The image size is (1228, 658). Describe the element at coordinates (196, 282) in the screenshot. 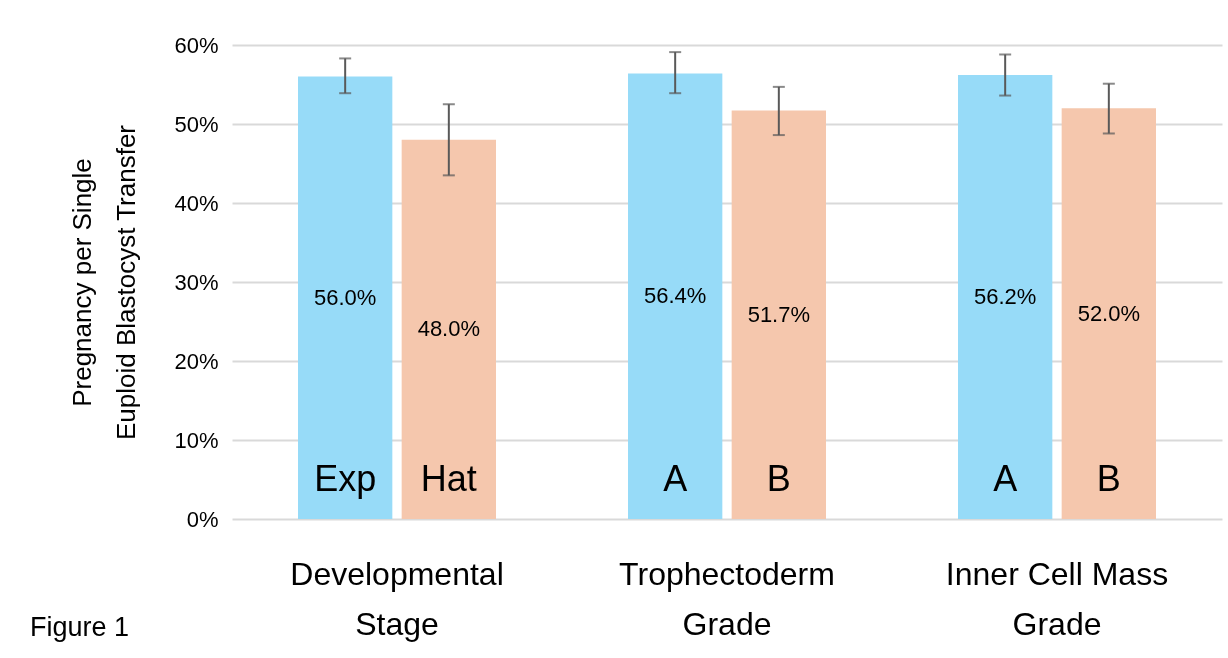

I see `y-tick-label: 30%` at that location.